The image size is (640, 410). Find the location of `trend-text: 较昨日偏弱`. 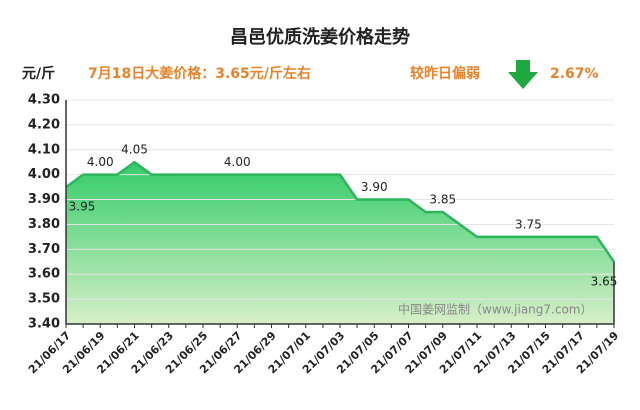

trend-text: 较昨日偏弱 is located at coordinates (445, 73).